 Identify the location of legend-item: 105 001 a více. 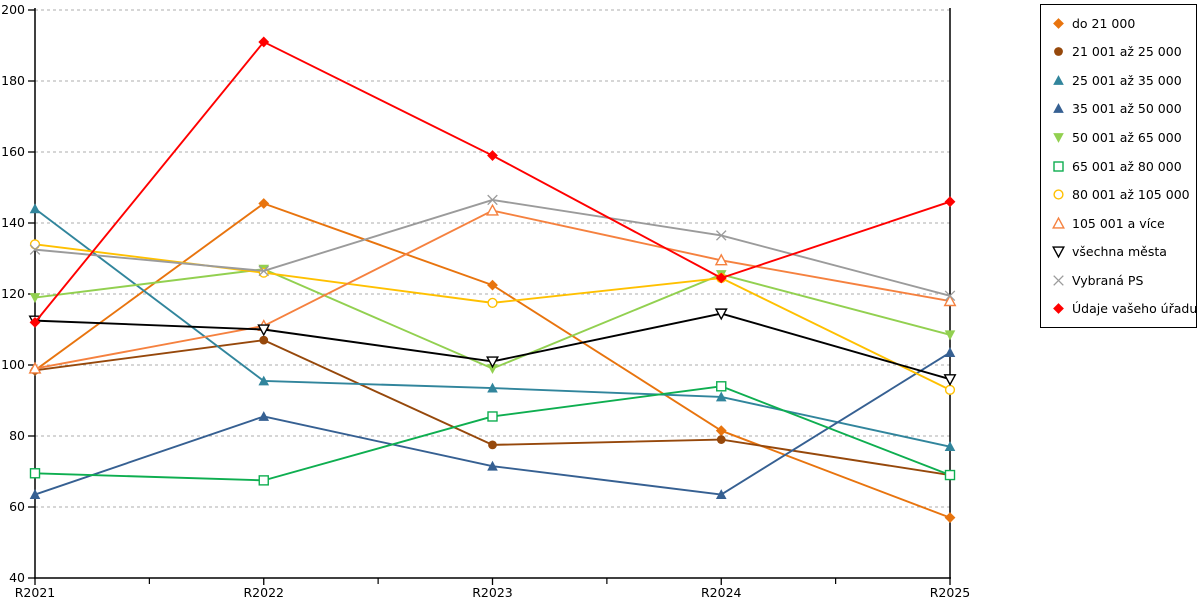
(1123, 223).